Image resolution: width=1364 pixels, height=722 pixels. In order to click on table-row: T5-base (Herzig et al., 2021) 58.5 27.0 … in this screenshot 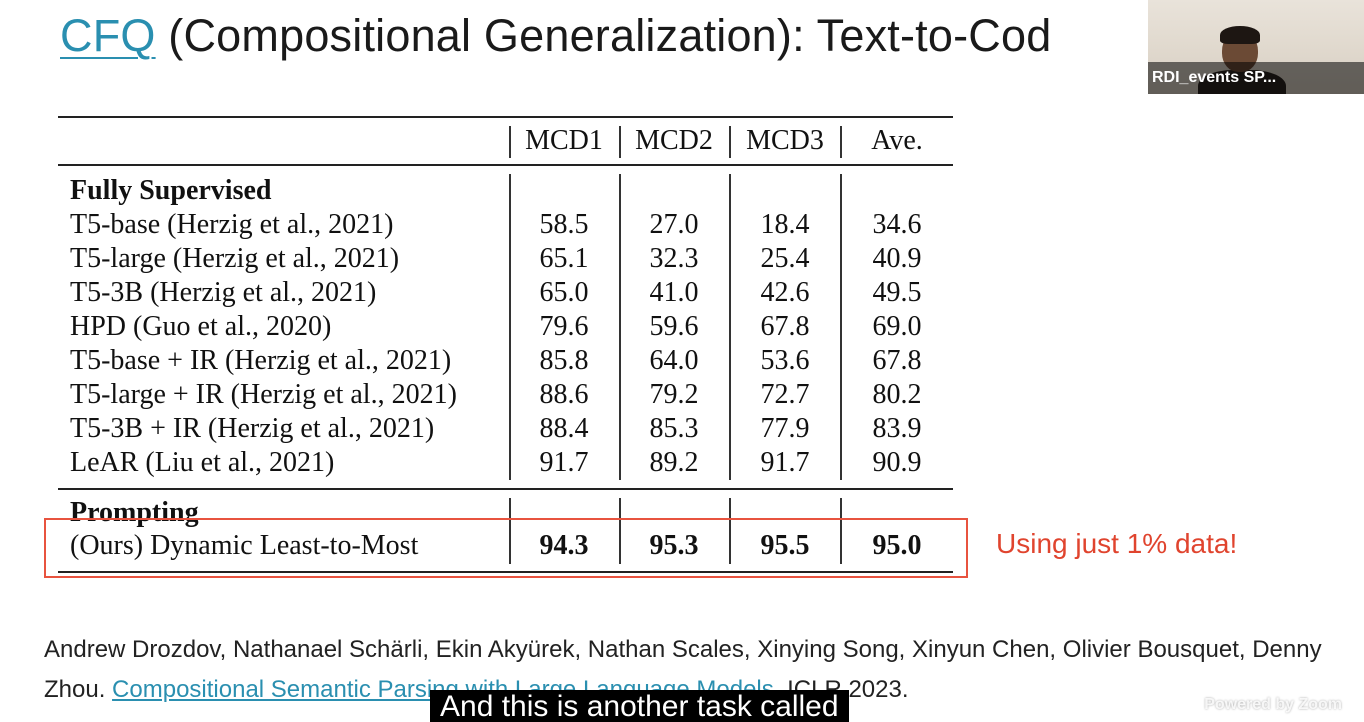, I will do `click(505, 225)`.